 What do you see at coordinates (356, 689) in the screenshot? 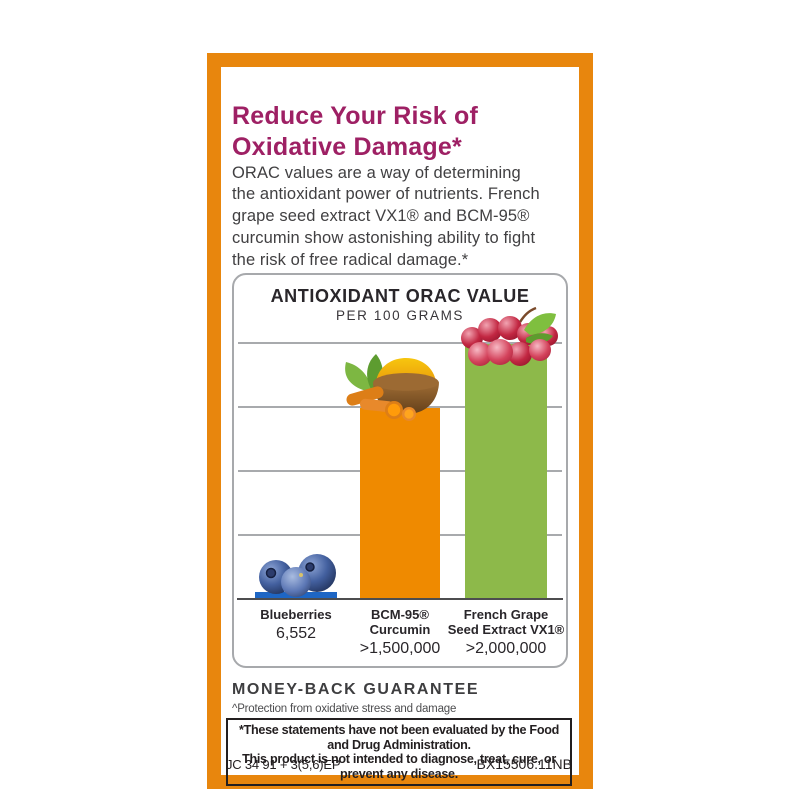
I see `money-back-guarantee: MONEY-BACK GUARANTEE` at bounding box center [356, 689].